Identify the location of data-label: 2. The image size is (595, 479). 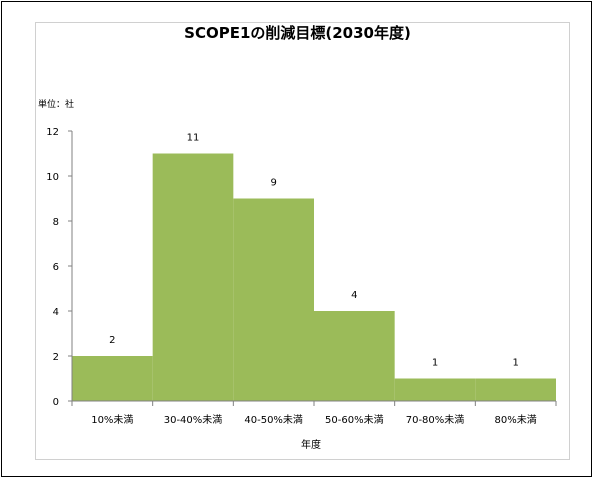
(112, 340).